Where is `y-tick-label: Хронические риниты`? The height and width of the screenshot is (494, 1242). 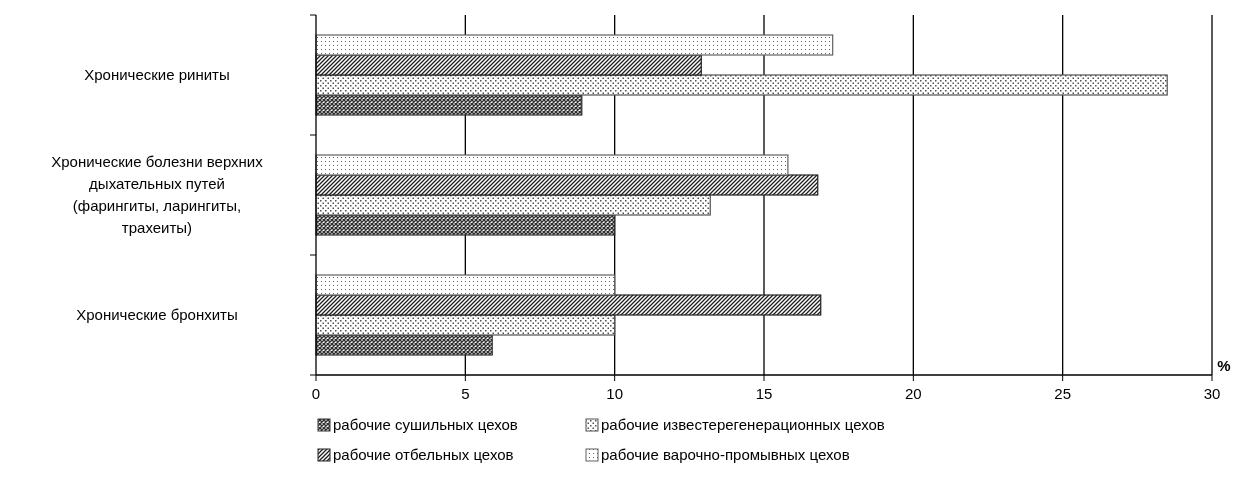 y-tick-label: Хронические риниты is located at coordinates (157, 74).